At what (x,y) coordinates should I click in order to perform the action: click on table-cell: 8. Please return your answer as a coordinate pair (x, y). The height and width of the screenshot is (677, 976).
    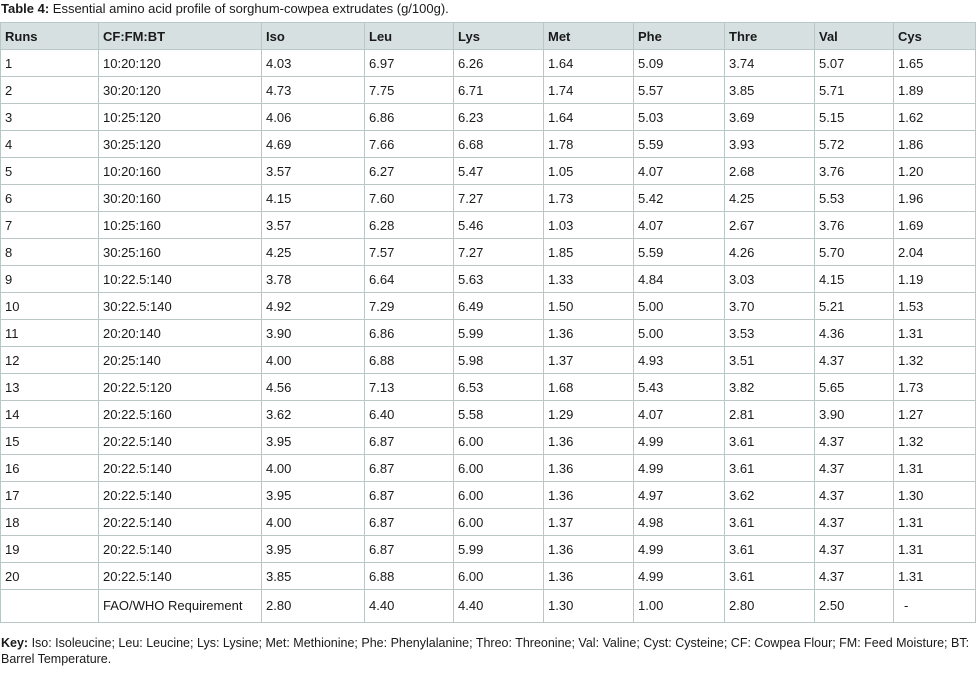
    Looking at the image, I should click on (49, 252).